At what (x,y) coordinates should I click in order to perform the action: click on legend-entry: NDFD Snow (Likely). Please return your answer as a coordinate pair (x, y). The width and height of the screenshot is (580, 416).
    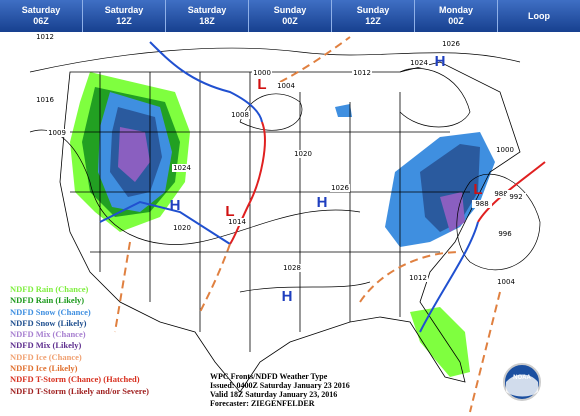
    Looking at the image, I should click on (48, 322).